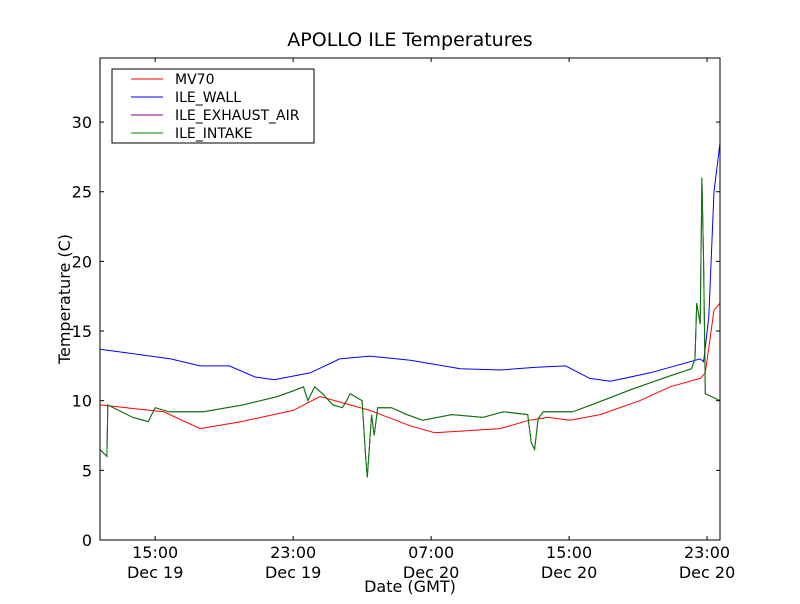 This screenshot has height=604, width=800. What do you see at coordinates (409, 40) in the screenshot?
I see `chart-title: APOLLO ILE Temperatures` at bounding box center [409, 40].